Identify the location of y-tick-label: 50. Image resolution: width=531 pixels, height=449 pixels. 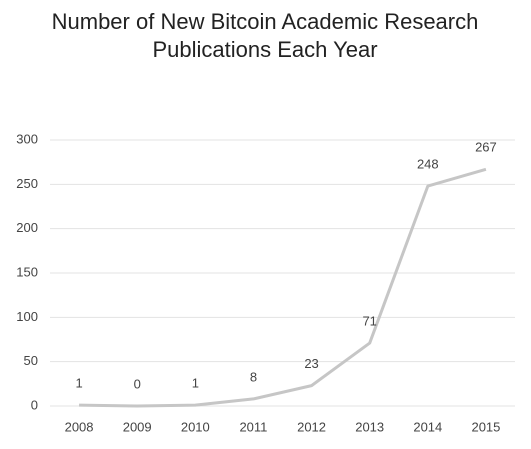
(31, 360).